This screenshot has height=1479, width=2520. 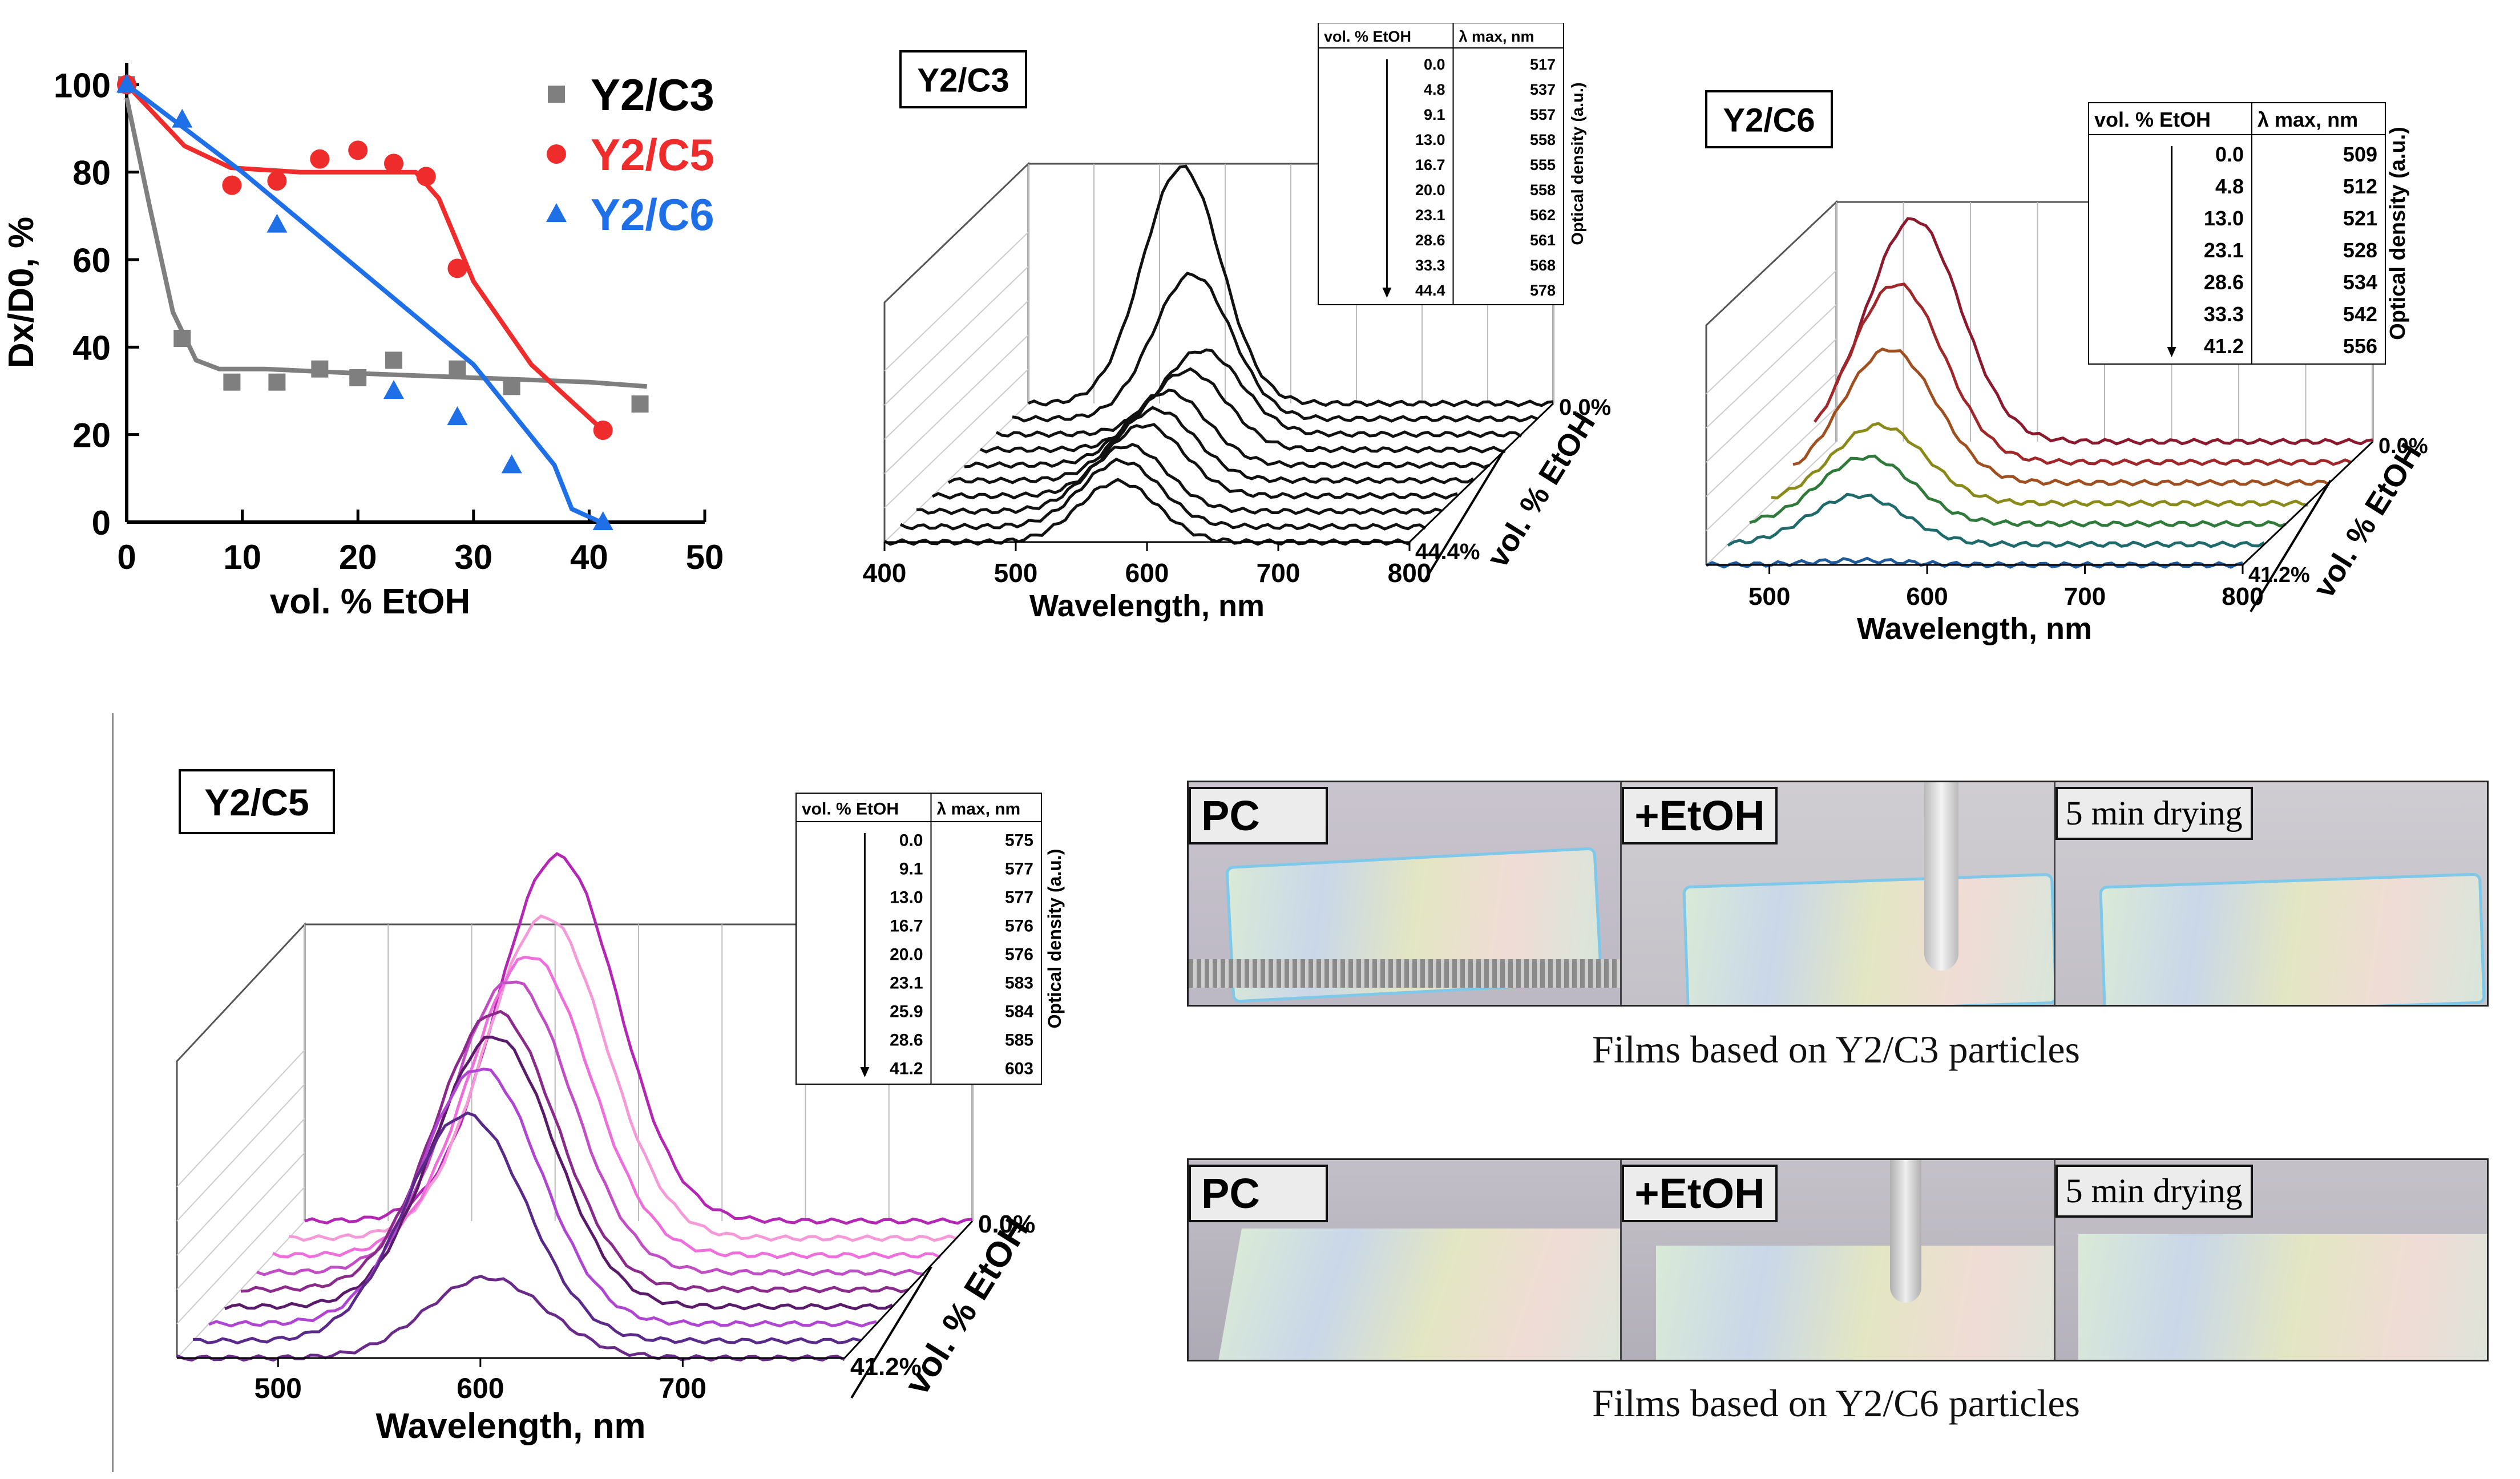 What do you see at coordinates (1543, 290) in the screenshot?
I see `table-cell: 578` at bounding box center [1543, 290].